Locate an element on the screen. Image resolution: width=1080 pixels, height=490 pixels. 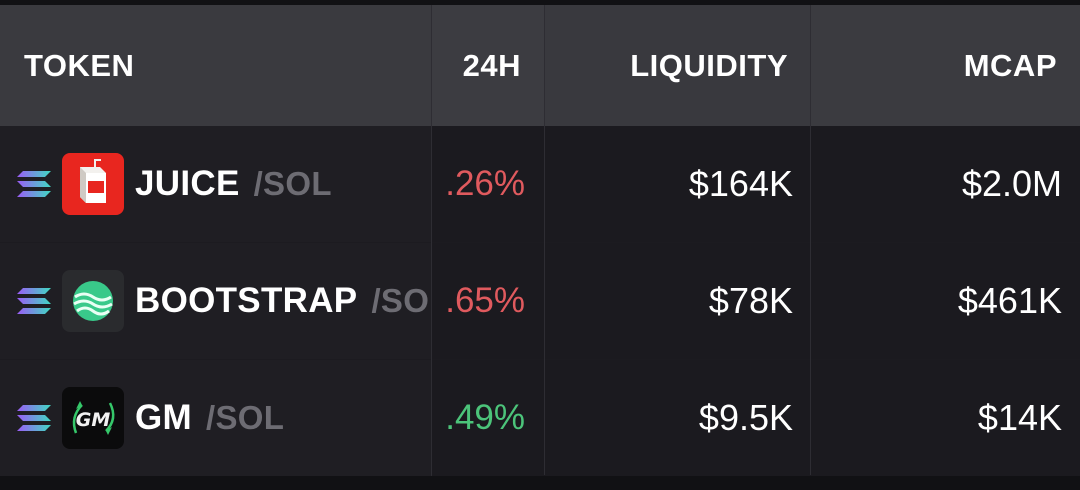
change-24h: .26% is located at coordinates (485, 183).